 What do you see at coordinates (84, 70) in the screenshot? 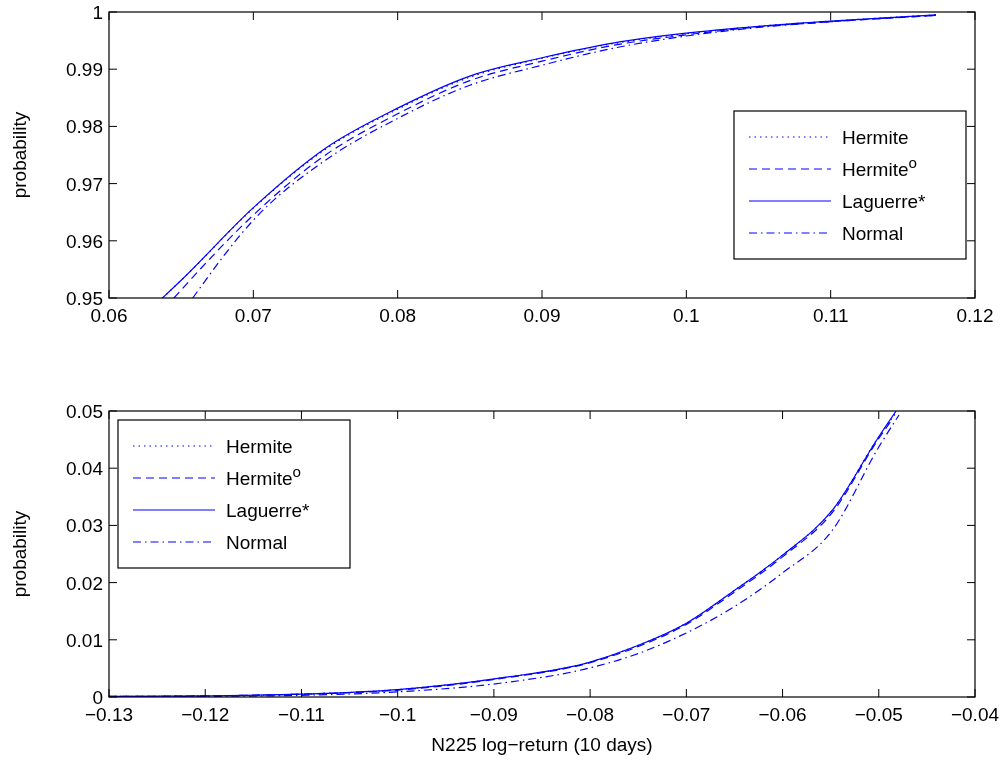
I see `y-tick-label: 0.99` at bounding box center [84, 70].